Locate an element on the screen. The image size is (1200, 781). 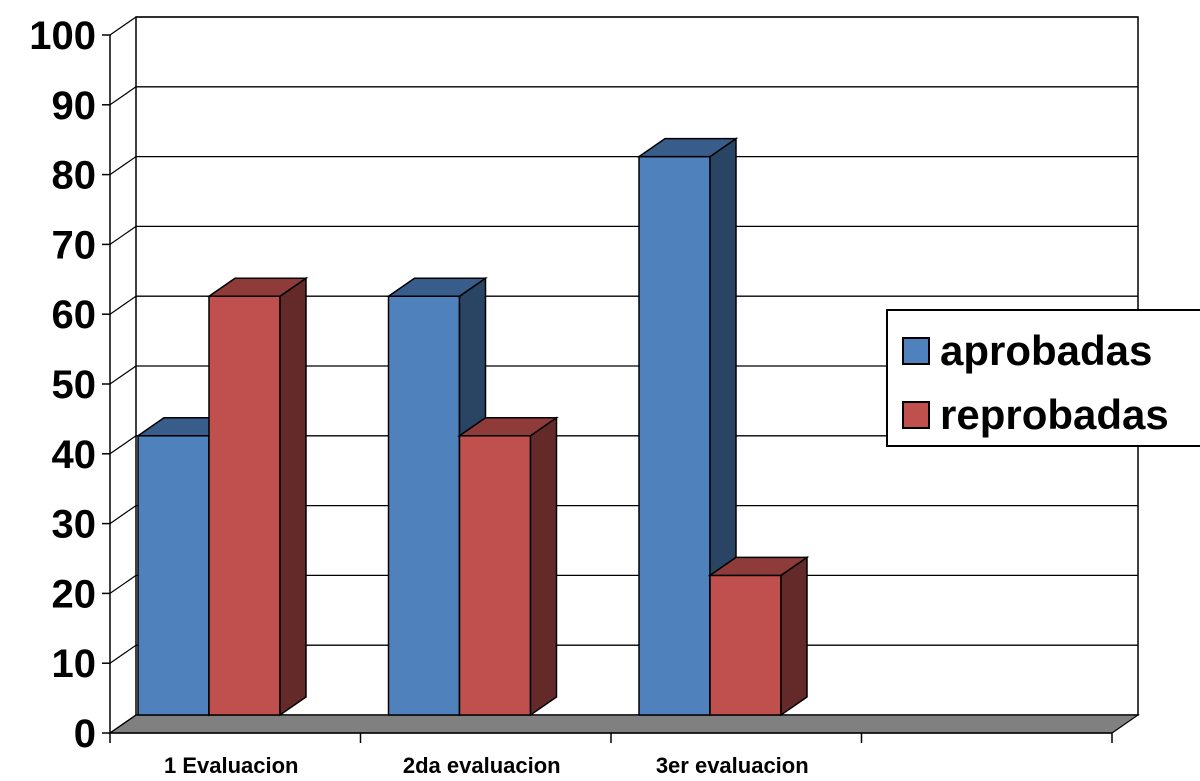
x-tick-label: 1 Evaluacion is located at coordinates (231, 764).